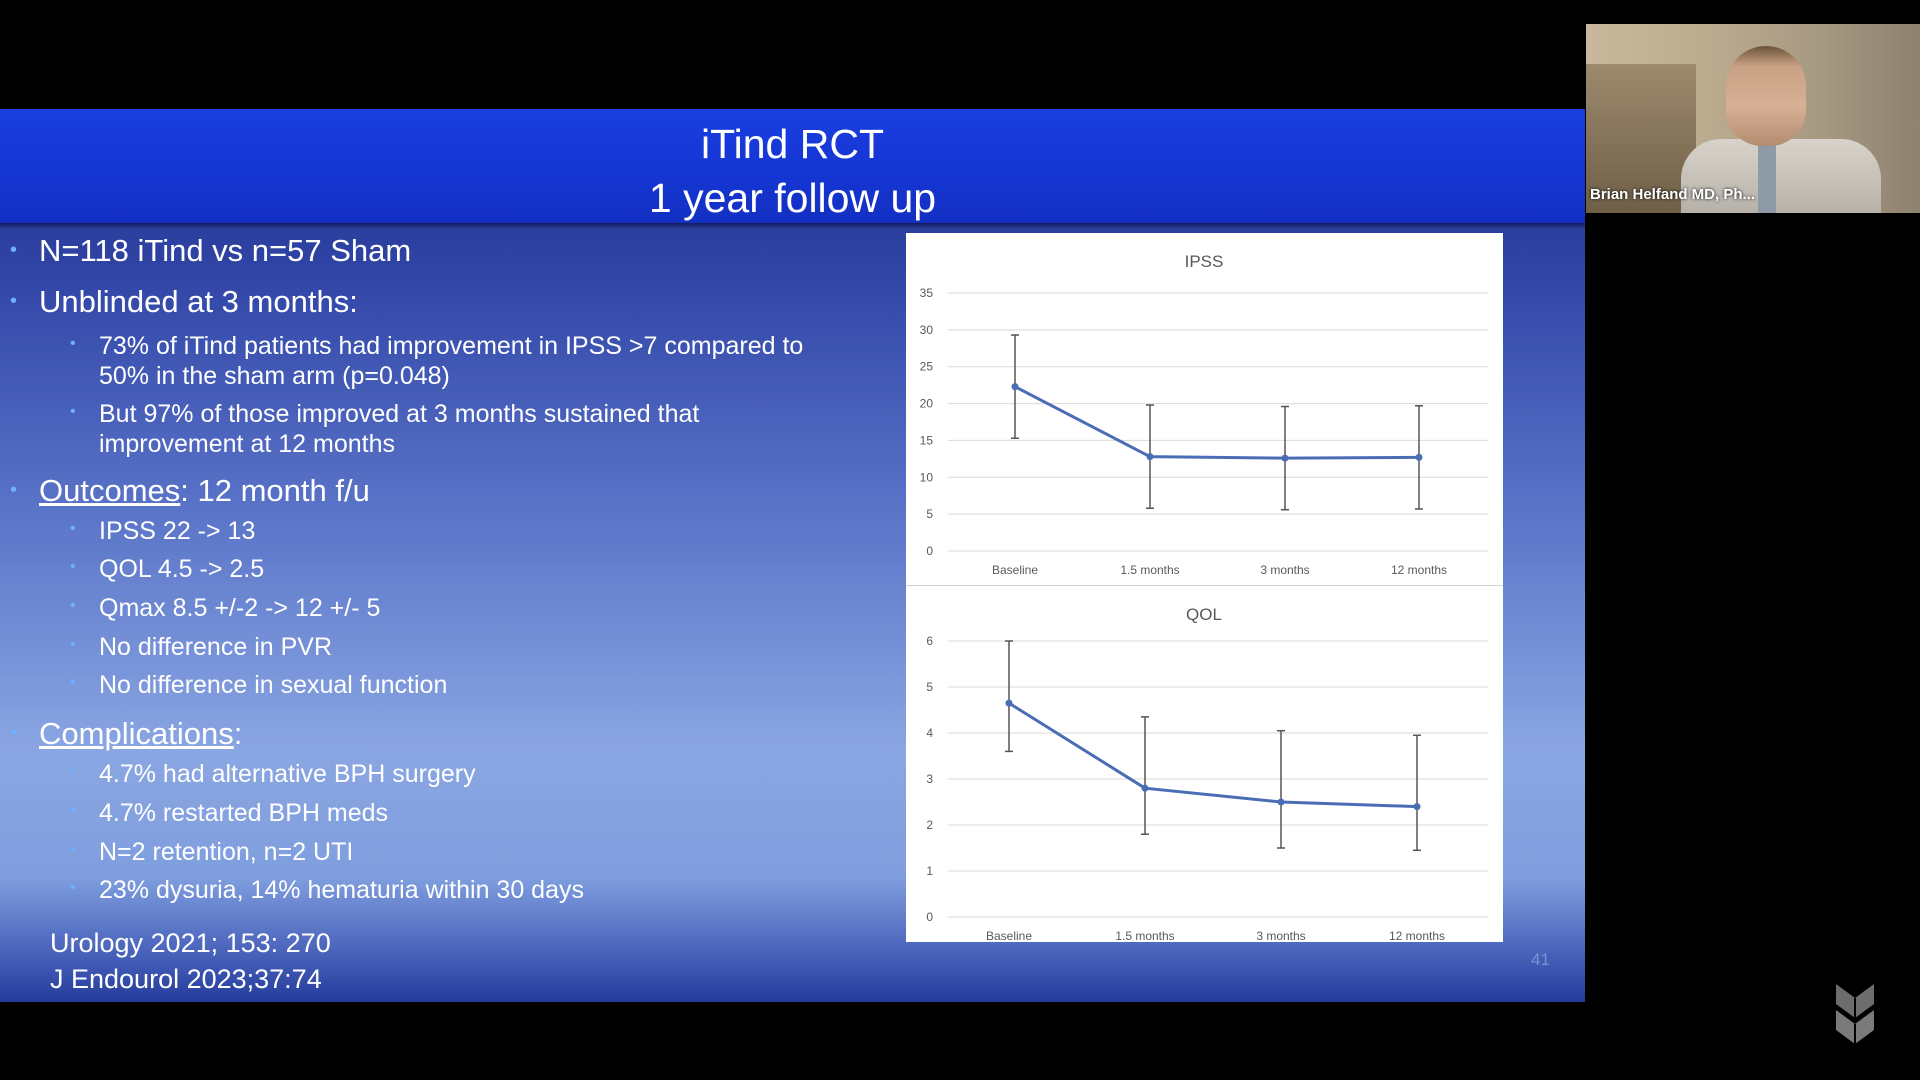 The image size is (1920, 1080). What do you see at coordinates (440, 531) in the screenshot?
I see `sub-bullet-item: • IPSS 22 -> 13` at bounding box center [440, 531].